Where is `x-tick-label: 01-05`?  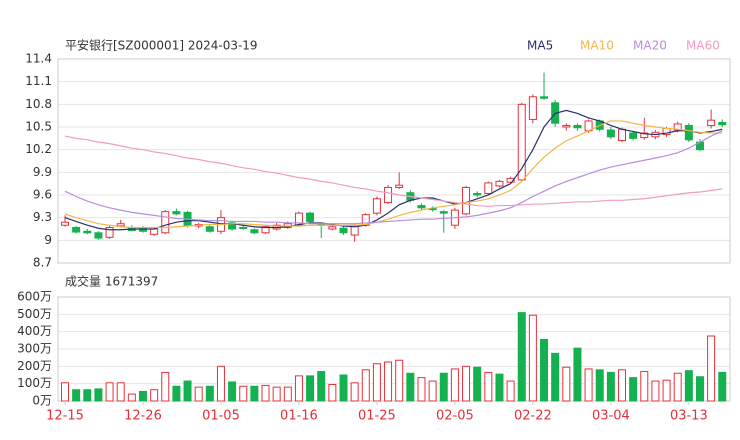 x-tick-label: 01-05 is located at coordinates (221, 416).